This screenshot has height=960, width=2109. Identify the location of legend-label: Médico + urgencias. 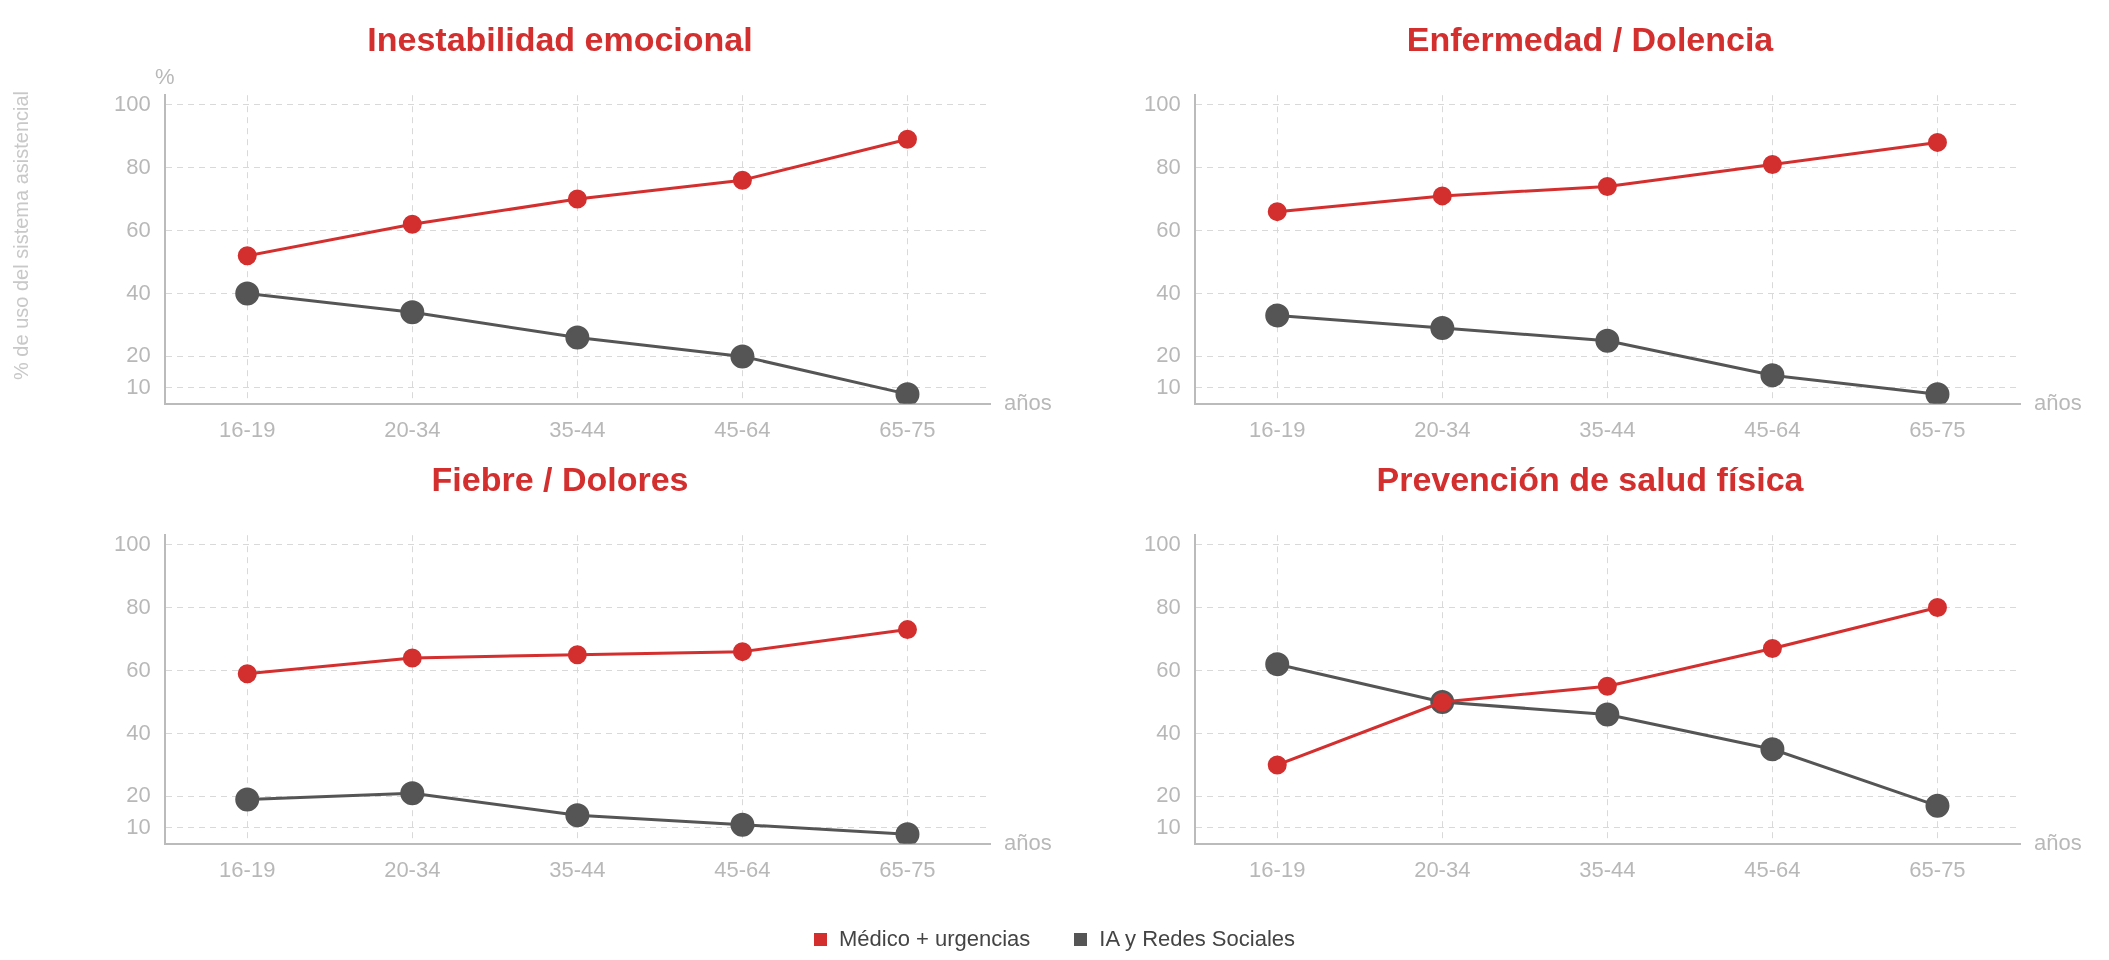
(934, 938).